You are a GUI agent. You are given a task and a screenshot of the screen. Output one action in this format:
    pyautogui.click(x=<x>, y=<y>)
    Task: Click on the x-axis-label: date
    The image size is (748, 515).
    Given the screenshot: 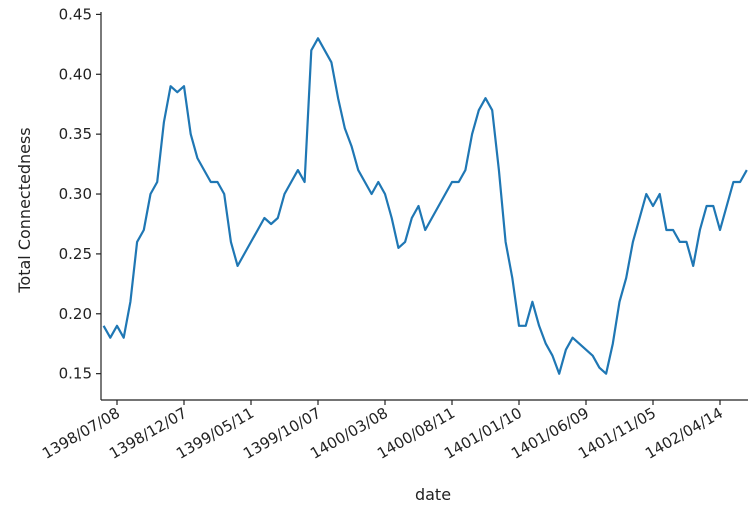 What is the action you would take?
    pyautogui.click(x=433, y=494)
    